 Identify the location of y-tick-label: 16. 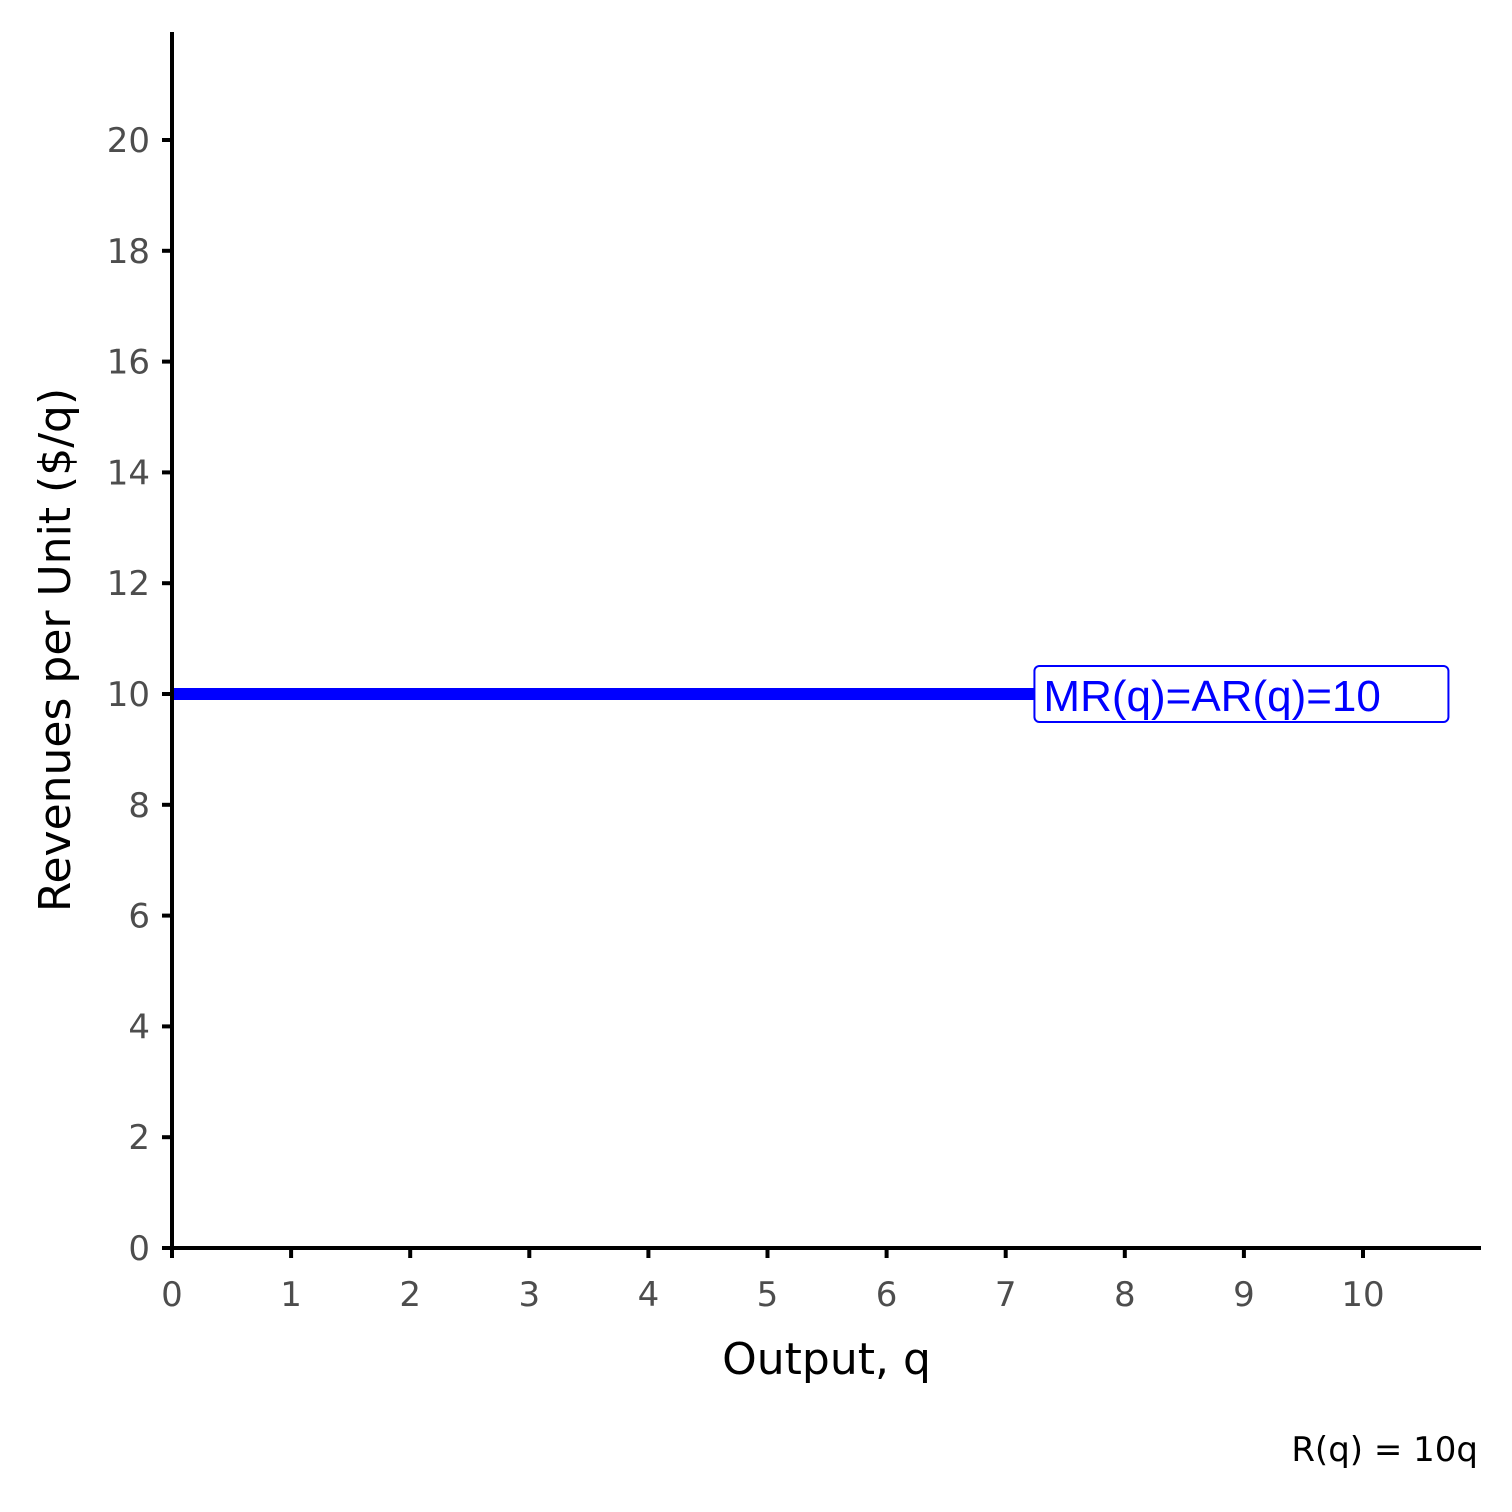
(128, 363).